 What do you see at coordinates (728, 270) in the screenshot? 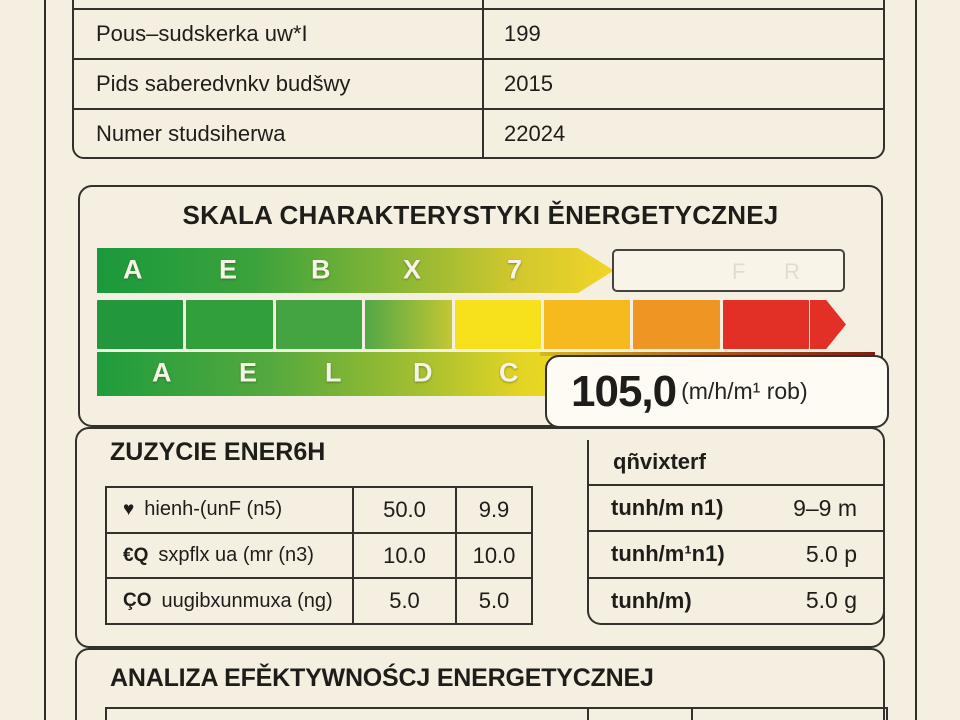
I see `rating-empty-field: F R` at bounding box center [728, 270].